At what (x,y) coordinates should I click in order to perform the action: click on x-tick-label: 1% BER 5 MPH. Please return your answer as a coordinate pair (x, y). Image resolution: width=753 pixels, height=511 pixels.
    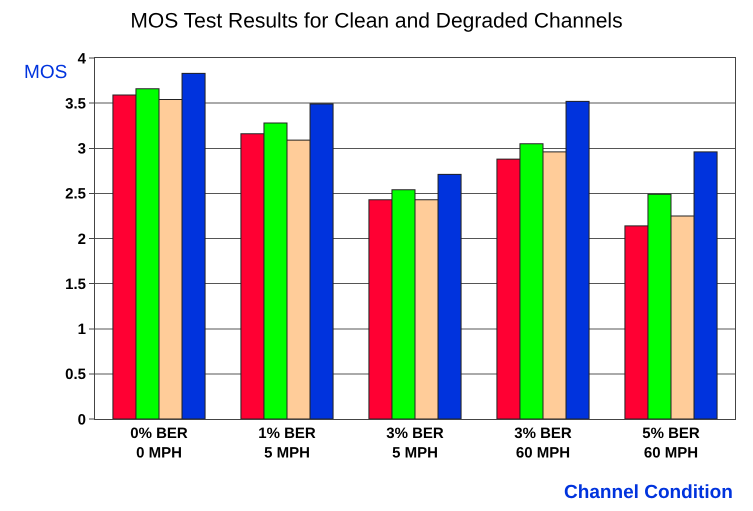
    Looking at the image, I should click on (287, 443).